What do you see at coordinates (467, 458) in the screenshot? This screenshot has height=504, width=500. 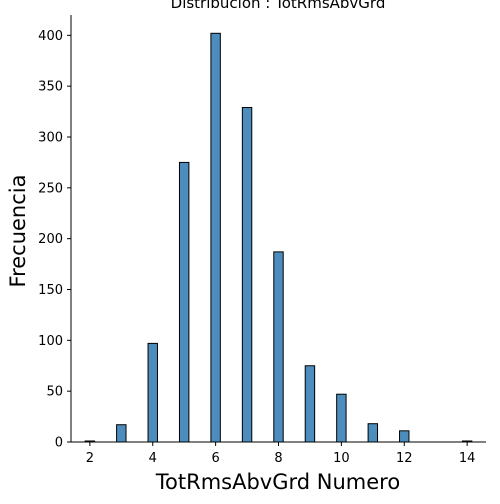 I see `x-tick-label: 14` at bounding box center [467, 458].